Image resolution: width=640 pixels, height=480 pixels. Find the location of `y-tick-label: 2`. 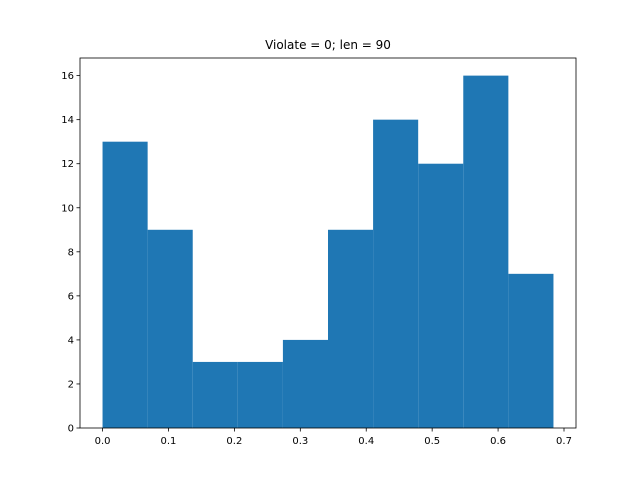

y-tick-label: 2 is located at coordinates (71, 384).